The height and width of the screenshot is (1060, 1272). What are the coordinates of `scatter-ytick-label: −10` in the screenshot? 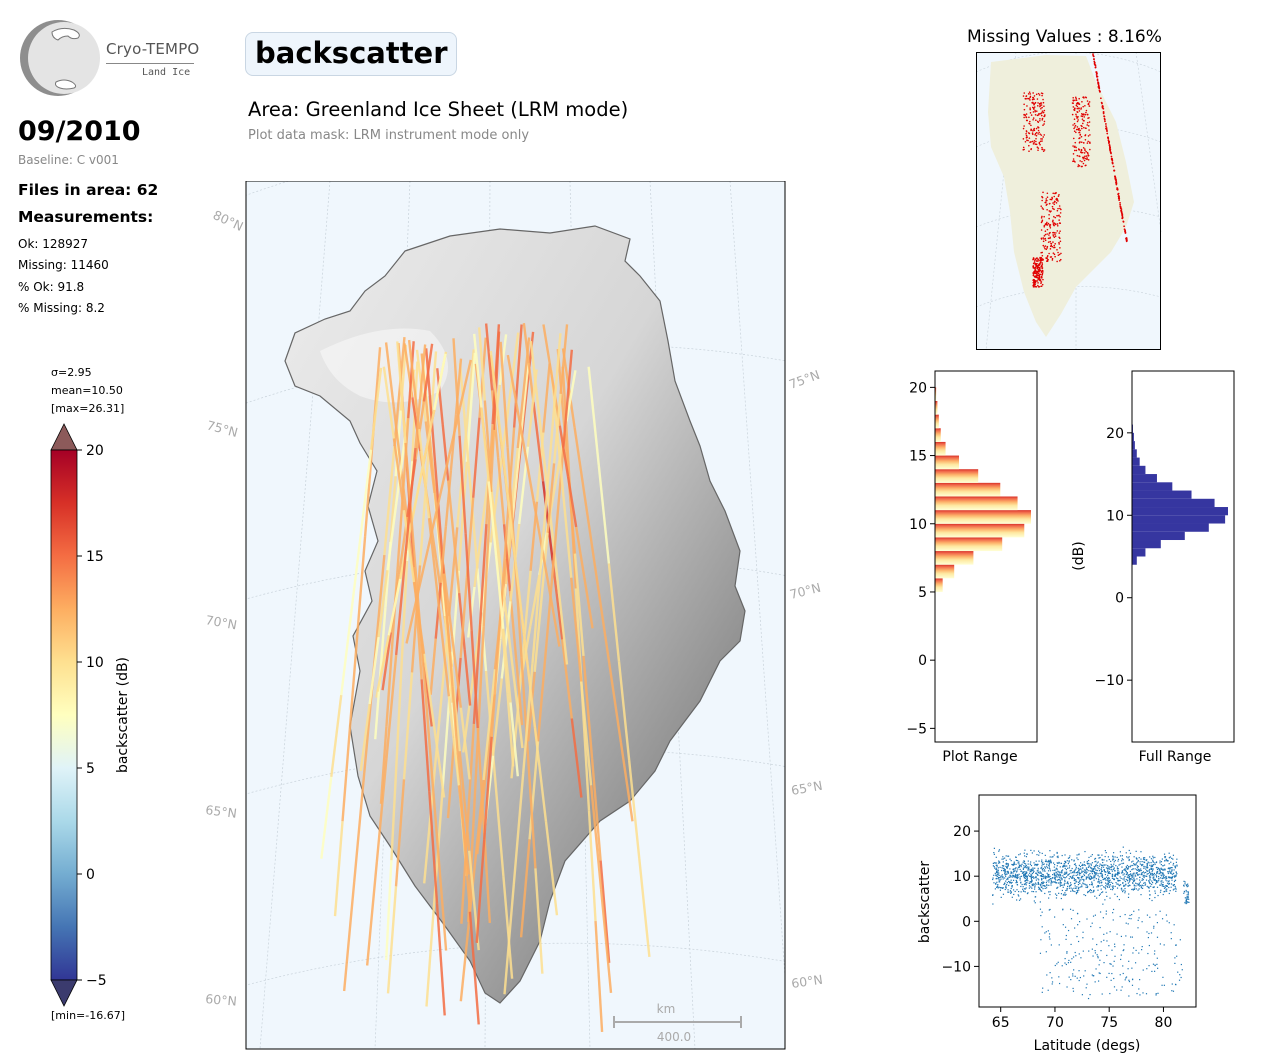 It's located at (956, 967).